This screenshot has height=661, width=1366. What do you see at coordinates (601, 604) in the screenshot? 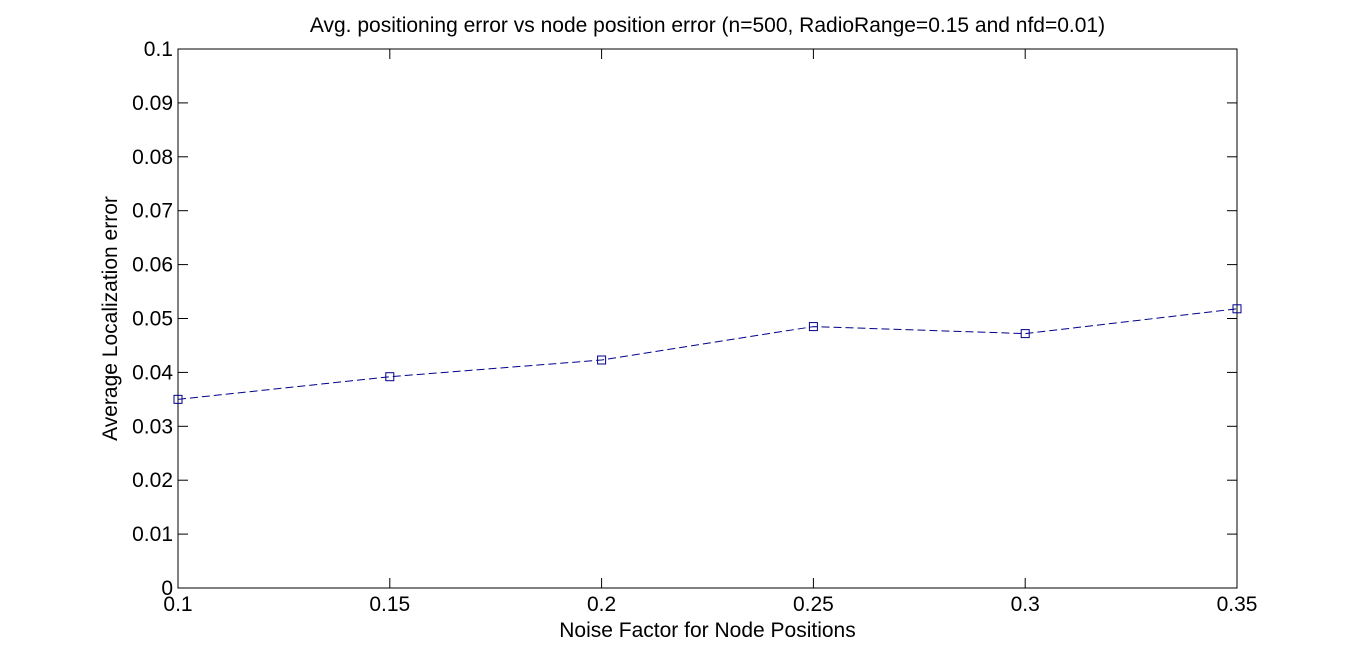
I see `x-tick-label: 0.2` at bounding box center [601, 604].